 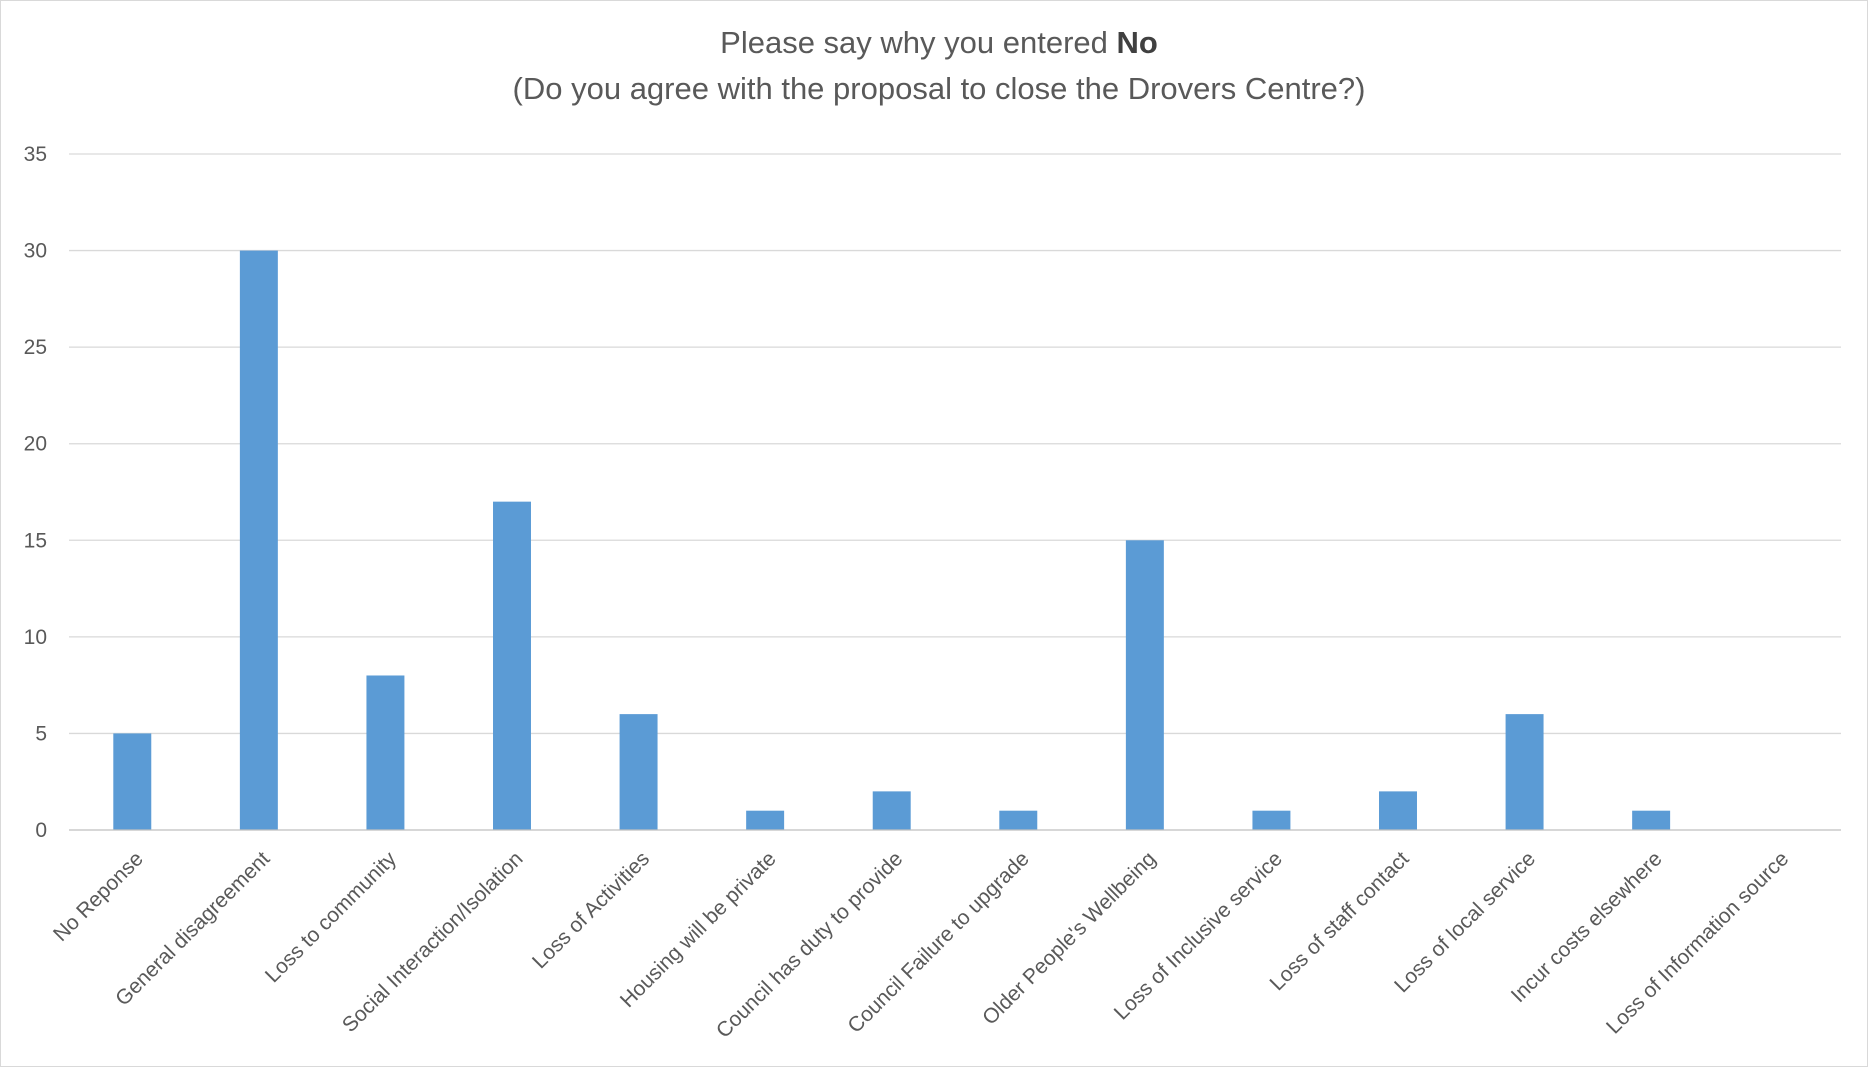 What do you see at coordinates (35, 637) in the screenshot?
I see `y-tick-label: 10` at bounding box center [35, 637].